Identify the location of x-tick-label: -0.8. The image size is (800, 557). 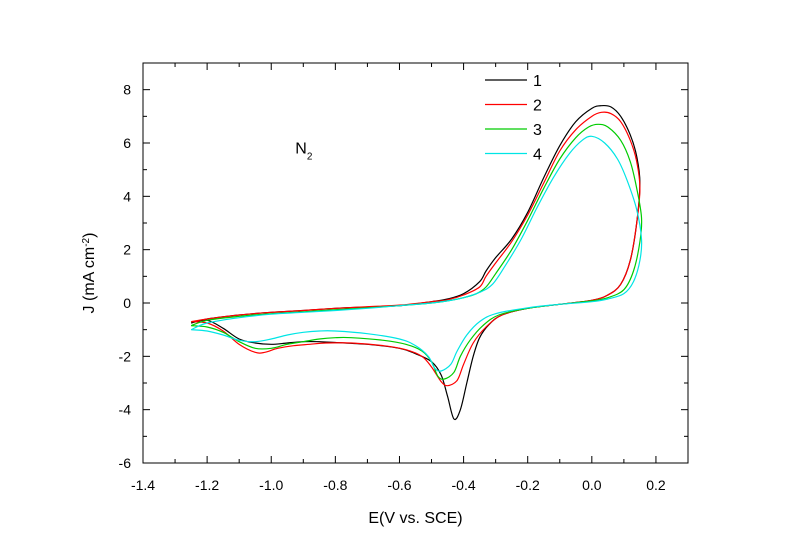
(335, 485).